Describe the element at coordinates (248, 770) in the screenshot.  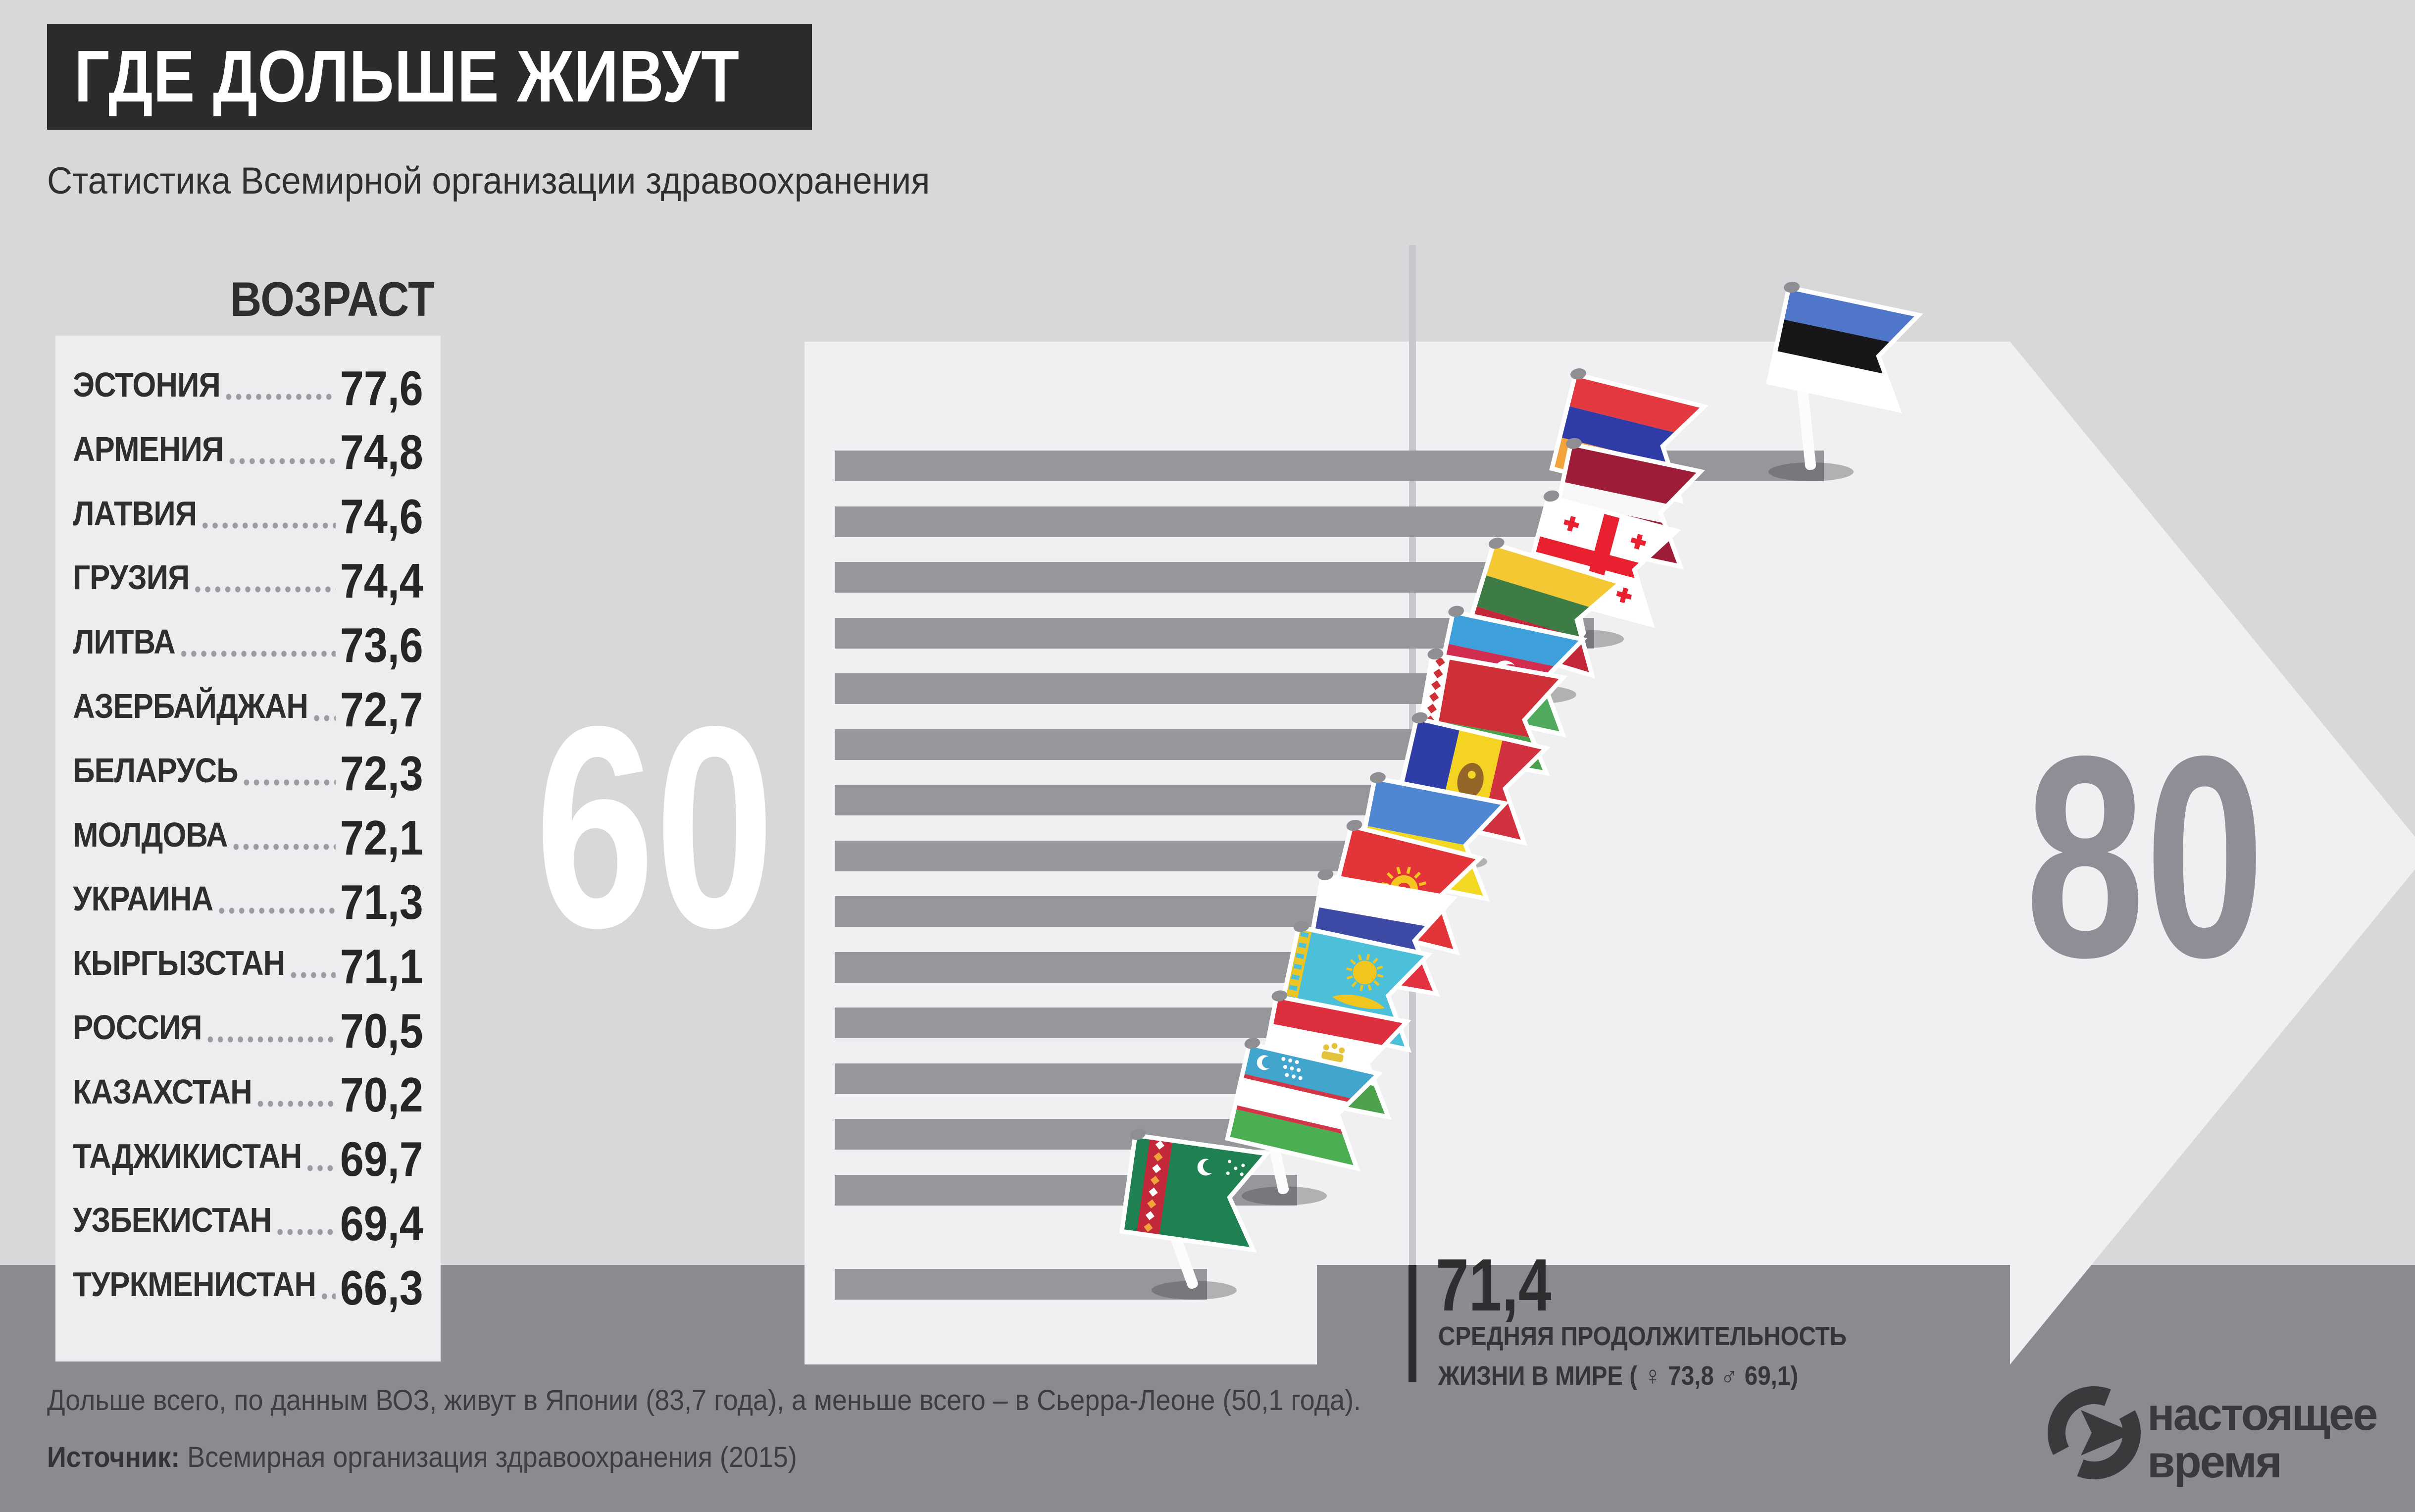
I see `list-item-belarus: БЕЛАРУСЬ 72,3` at that location.